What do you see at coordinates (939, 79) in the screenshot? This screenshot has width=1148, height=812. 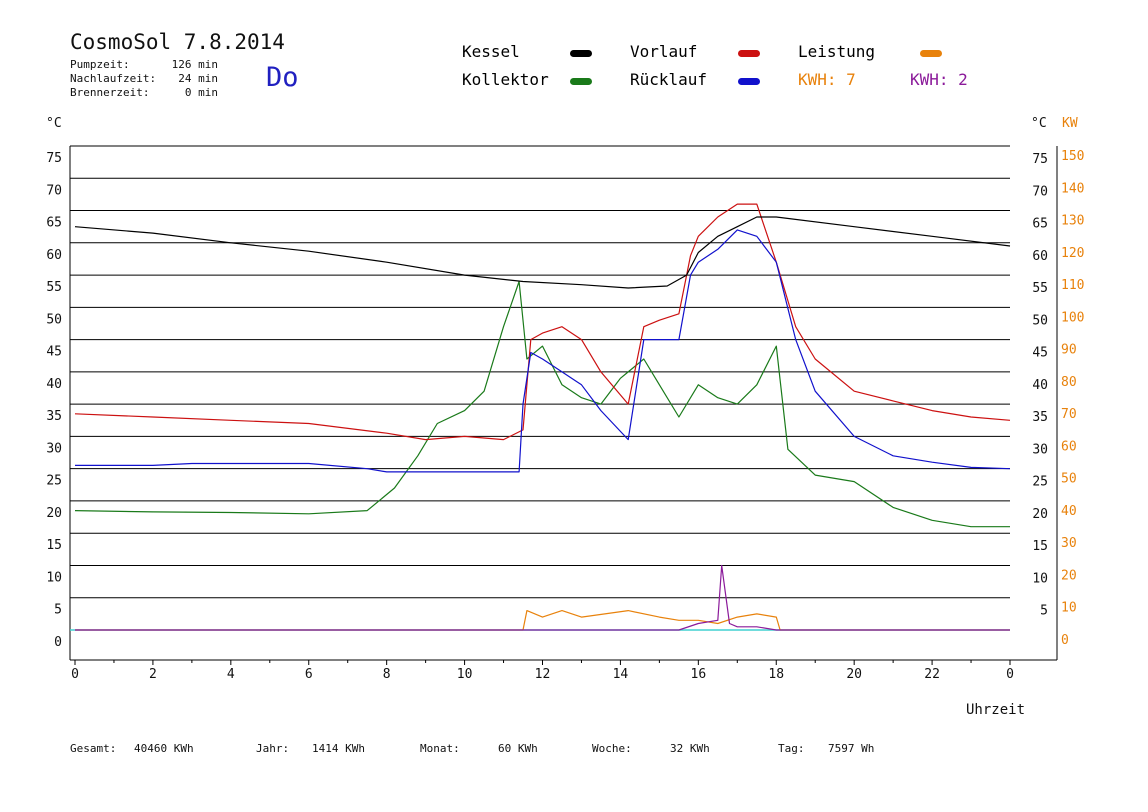 I see `legend-kwh-b: KWH: 2` at bounding box center [939, 79].